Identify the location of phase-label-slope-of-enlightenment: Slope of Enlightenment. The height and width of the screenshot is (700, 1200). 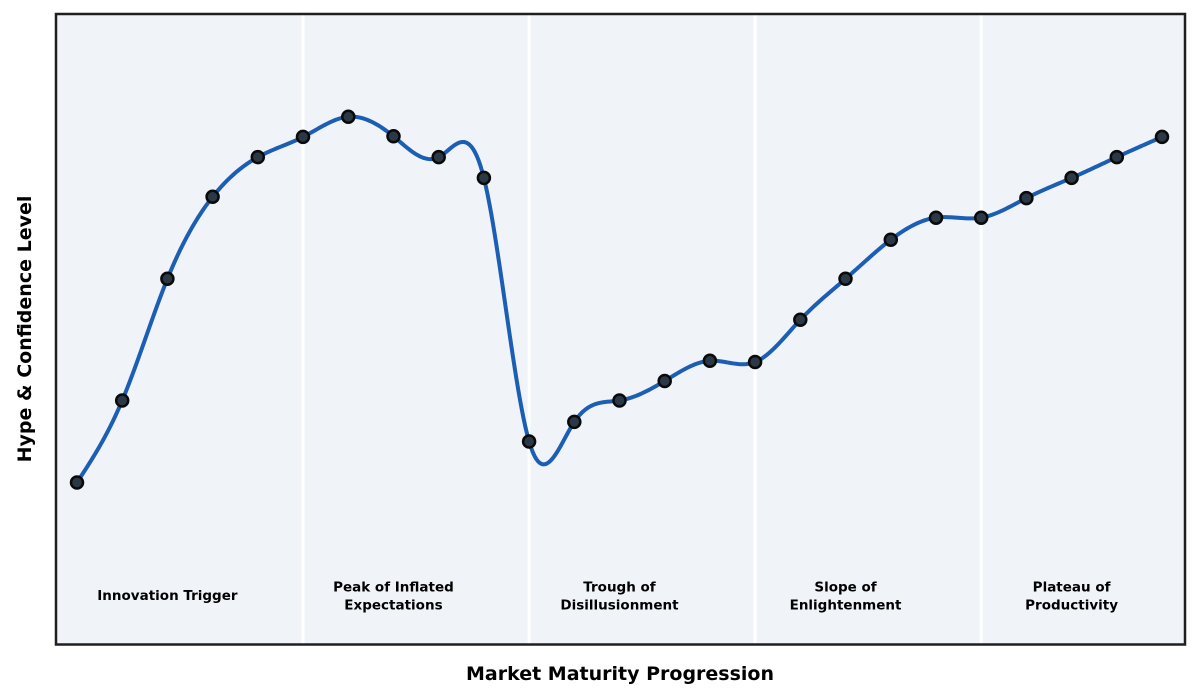
(845, 596).